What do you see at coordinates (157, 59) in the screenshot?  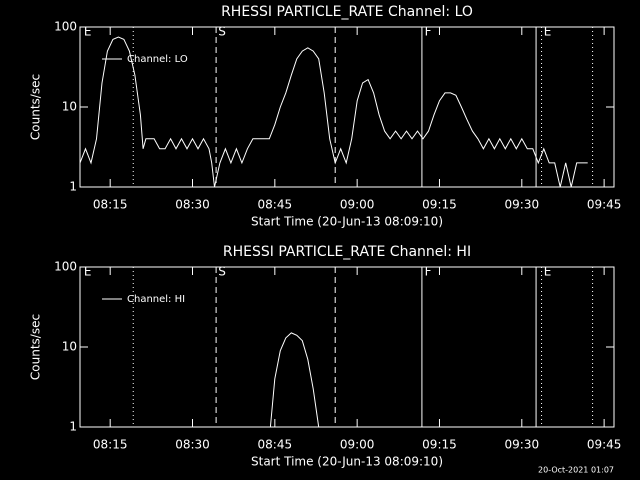 I see `legend-label: Channel: LO` at bounding box center [157, 59].